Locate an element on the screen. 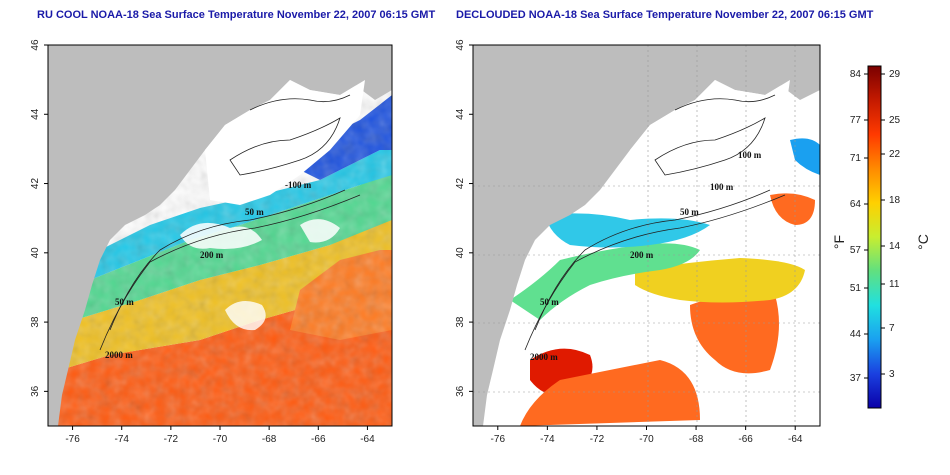  left-lon-tick-label: -64 is located at coordinates (367, 439).